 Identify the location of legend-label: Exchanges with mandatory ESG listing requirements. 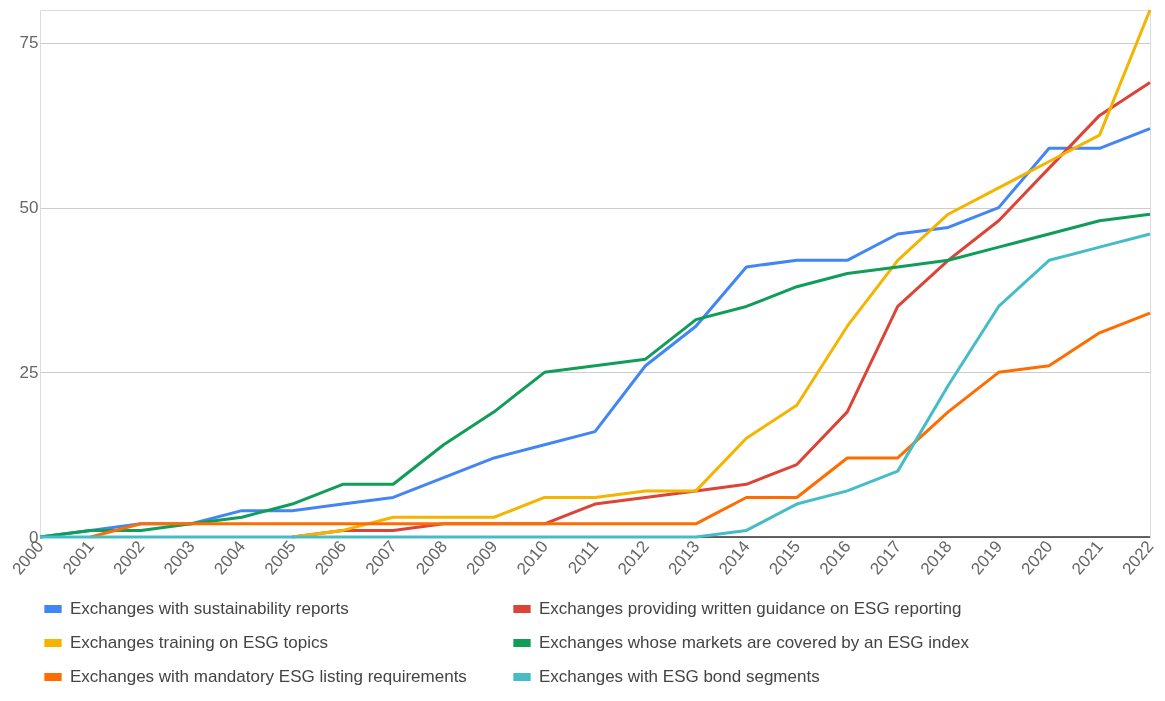
(268, 676).